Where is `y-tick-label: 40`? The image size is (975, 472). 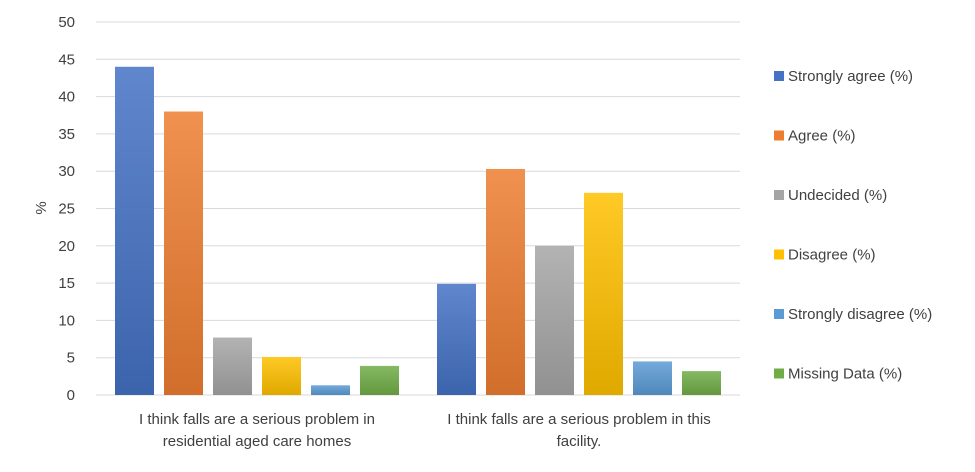
y-tick-label: 40 is located at coordinates (66, 97).